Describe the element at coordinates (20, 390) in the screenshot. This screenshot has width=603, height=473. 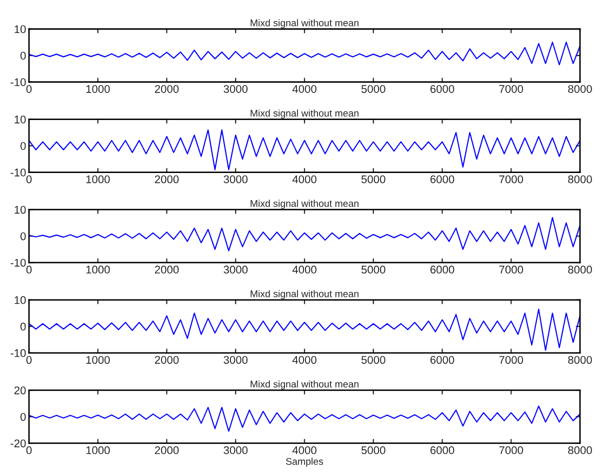
I see `y-tick-label: 20` at that location.